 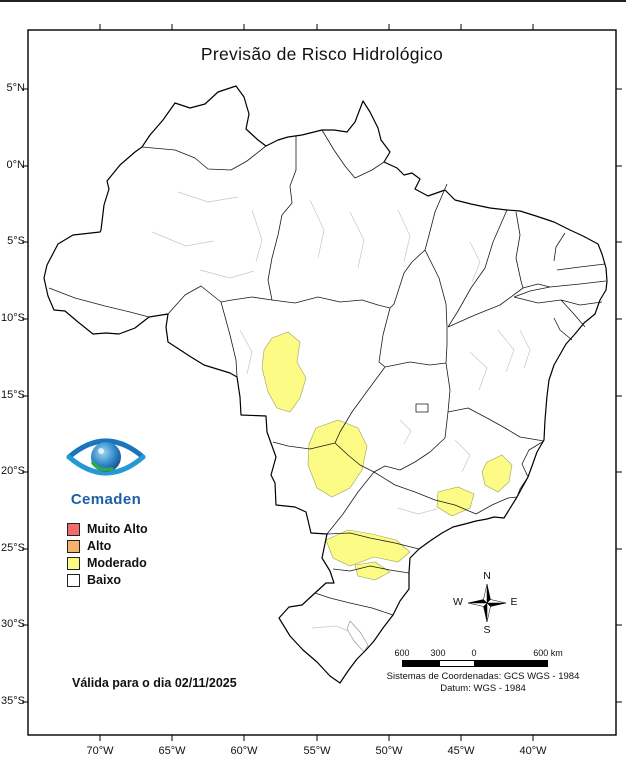 What do you see at coordinates (154, 683) in the screenshot?
I see `validity-date-text: Válida para o dia 02/11/2025` at bounding box center [154, 683].